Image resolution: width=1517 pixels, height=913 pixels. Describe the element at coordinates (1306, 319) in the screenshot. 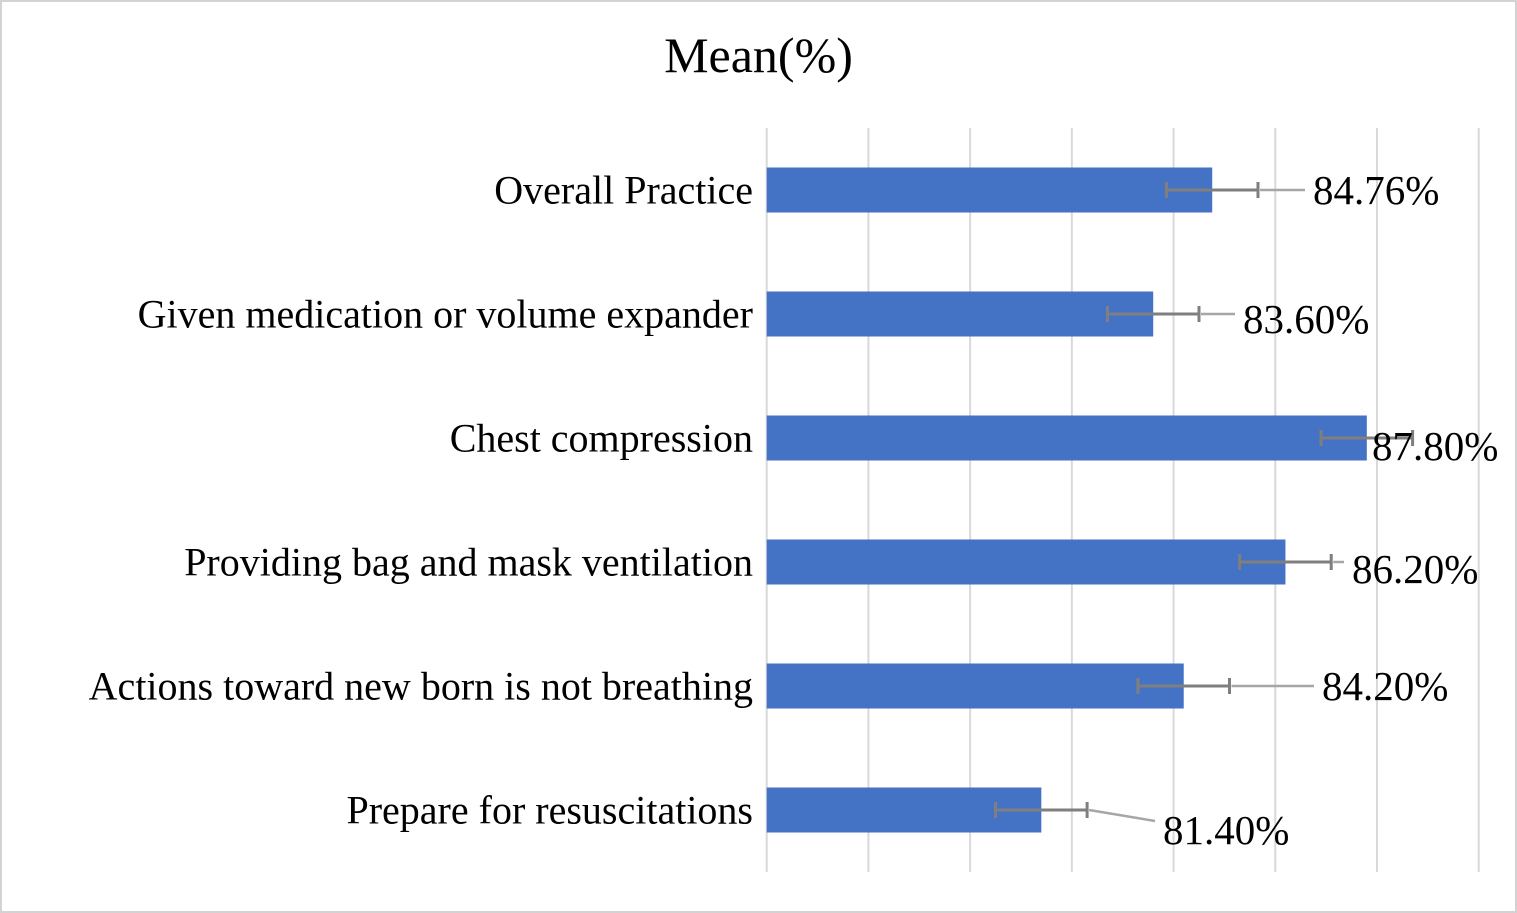

I see `value-label: 83.60%` at that location.